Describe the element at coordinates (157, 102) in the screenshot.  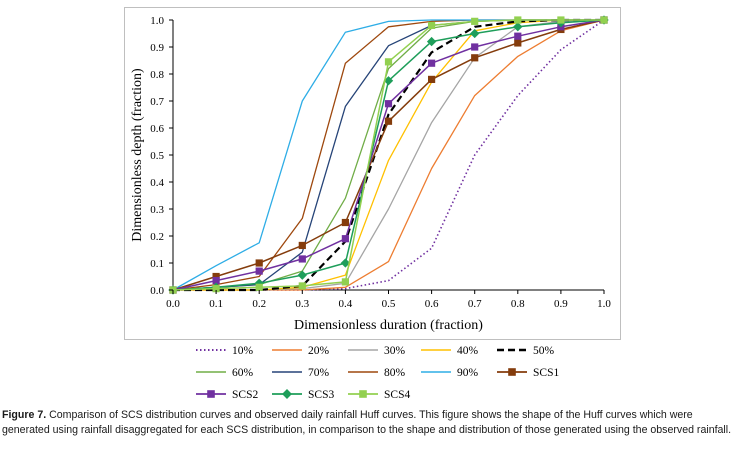
I see `y-tick-label: 0.7` at that location.